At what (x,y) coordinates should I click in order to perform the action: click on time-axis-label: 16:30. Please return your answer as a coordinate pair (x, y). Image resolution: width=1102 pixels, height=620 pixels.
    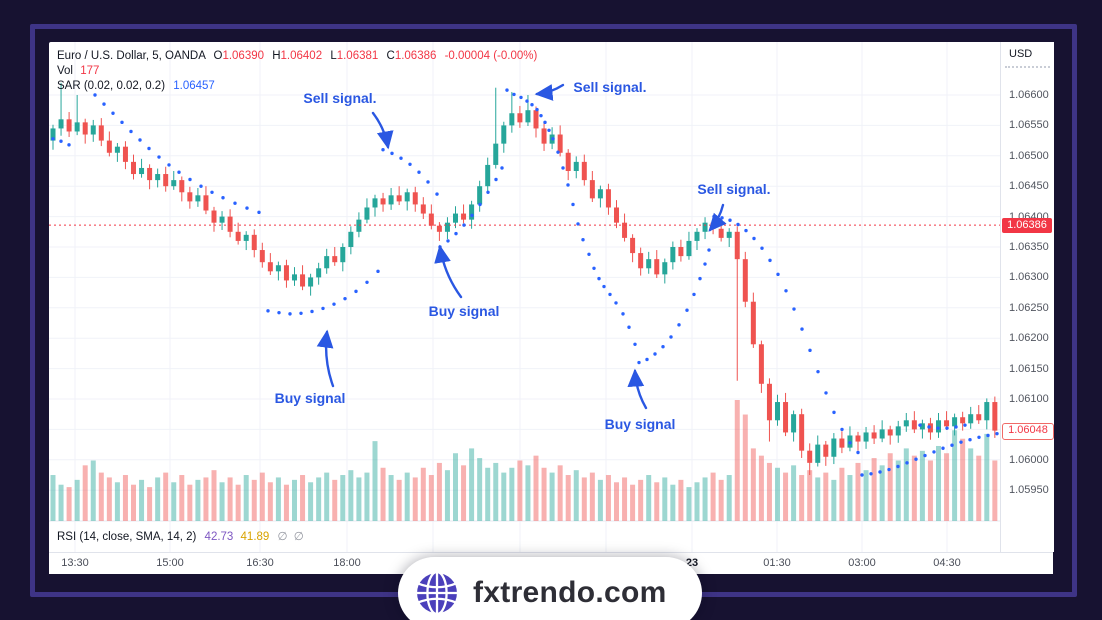
    Looking at the image, I should click on (260, 563).